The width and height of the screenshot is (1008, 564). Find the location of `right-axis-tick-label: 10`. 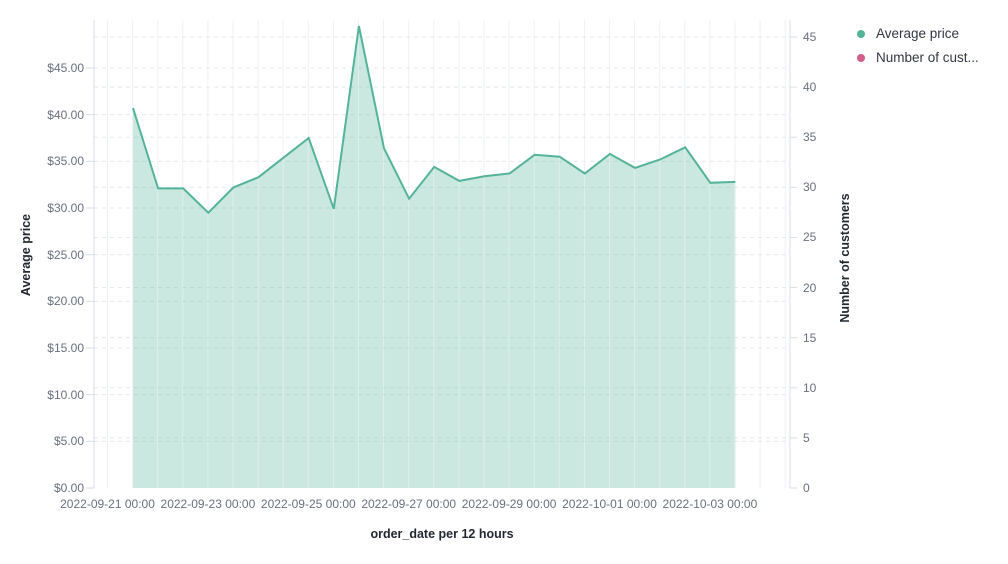

right-axis-tick-label: 10 is located at coordinates (810, 387).